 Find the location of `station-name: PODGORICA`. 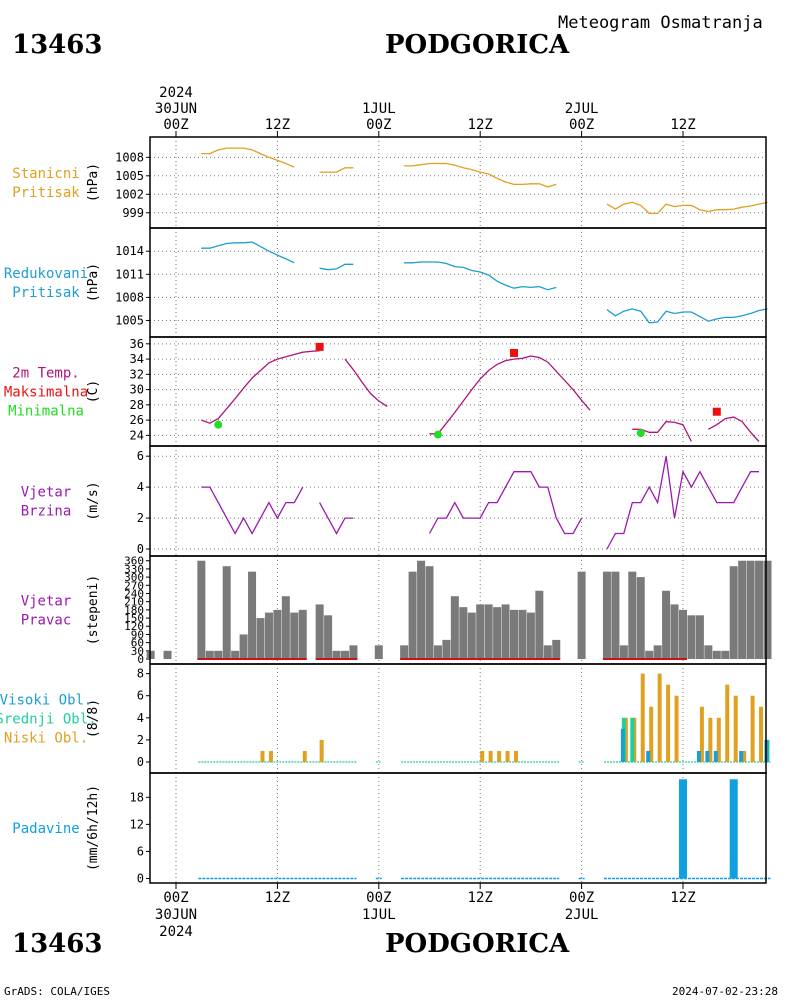

station-name: PODGORICA is located at coordinates (477, 45).